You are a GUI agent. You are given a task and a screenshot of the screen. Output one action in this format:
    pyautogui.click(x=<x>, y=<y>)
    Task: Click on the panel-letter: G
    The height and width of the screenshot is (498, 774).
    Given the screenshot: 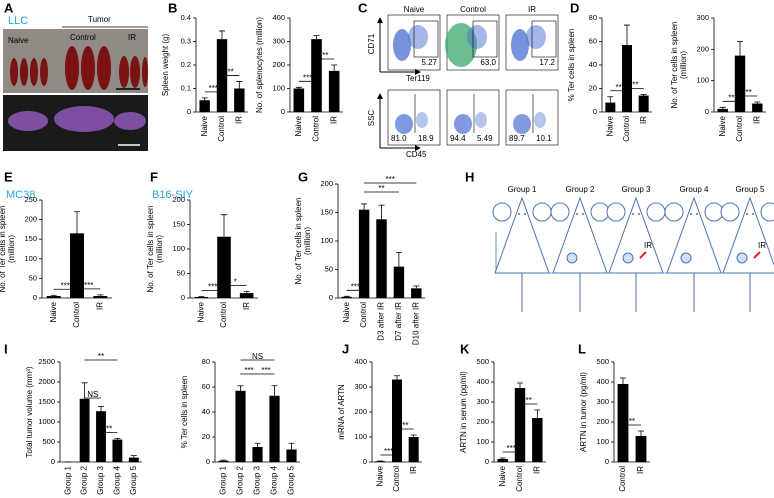 What is the action you would take?
    pyautogui.click(x=303, y=176)
    